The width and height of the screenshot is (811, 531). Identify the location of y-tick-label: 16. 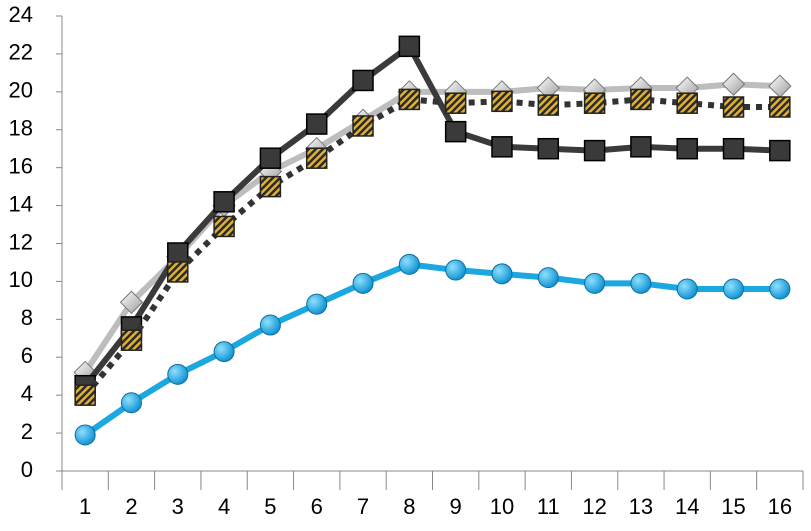
(21, 165).